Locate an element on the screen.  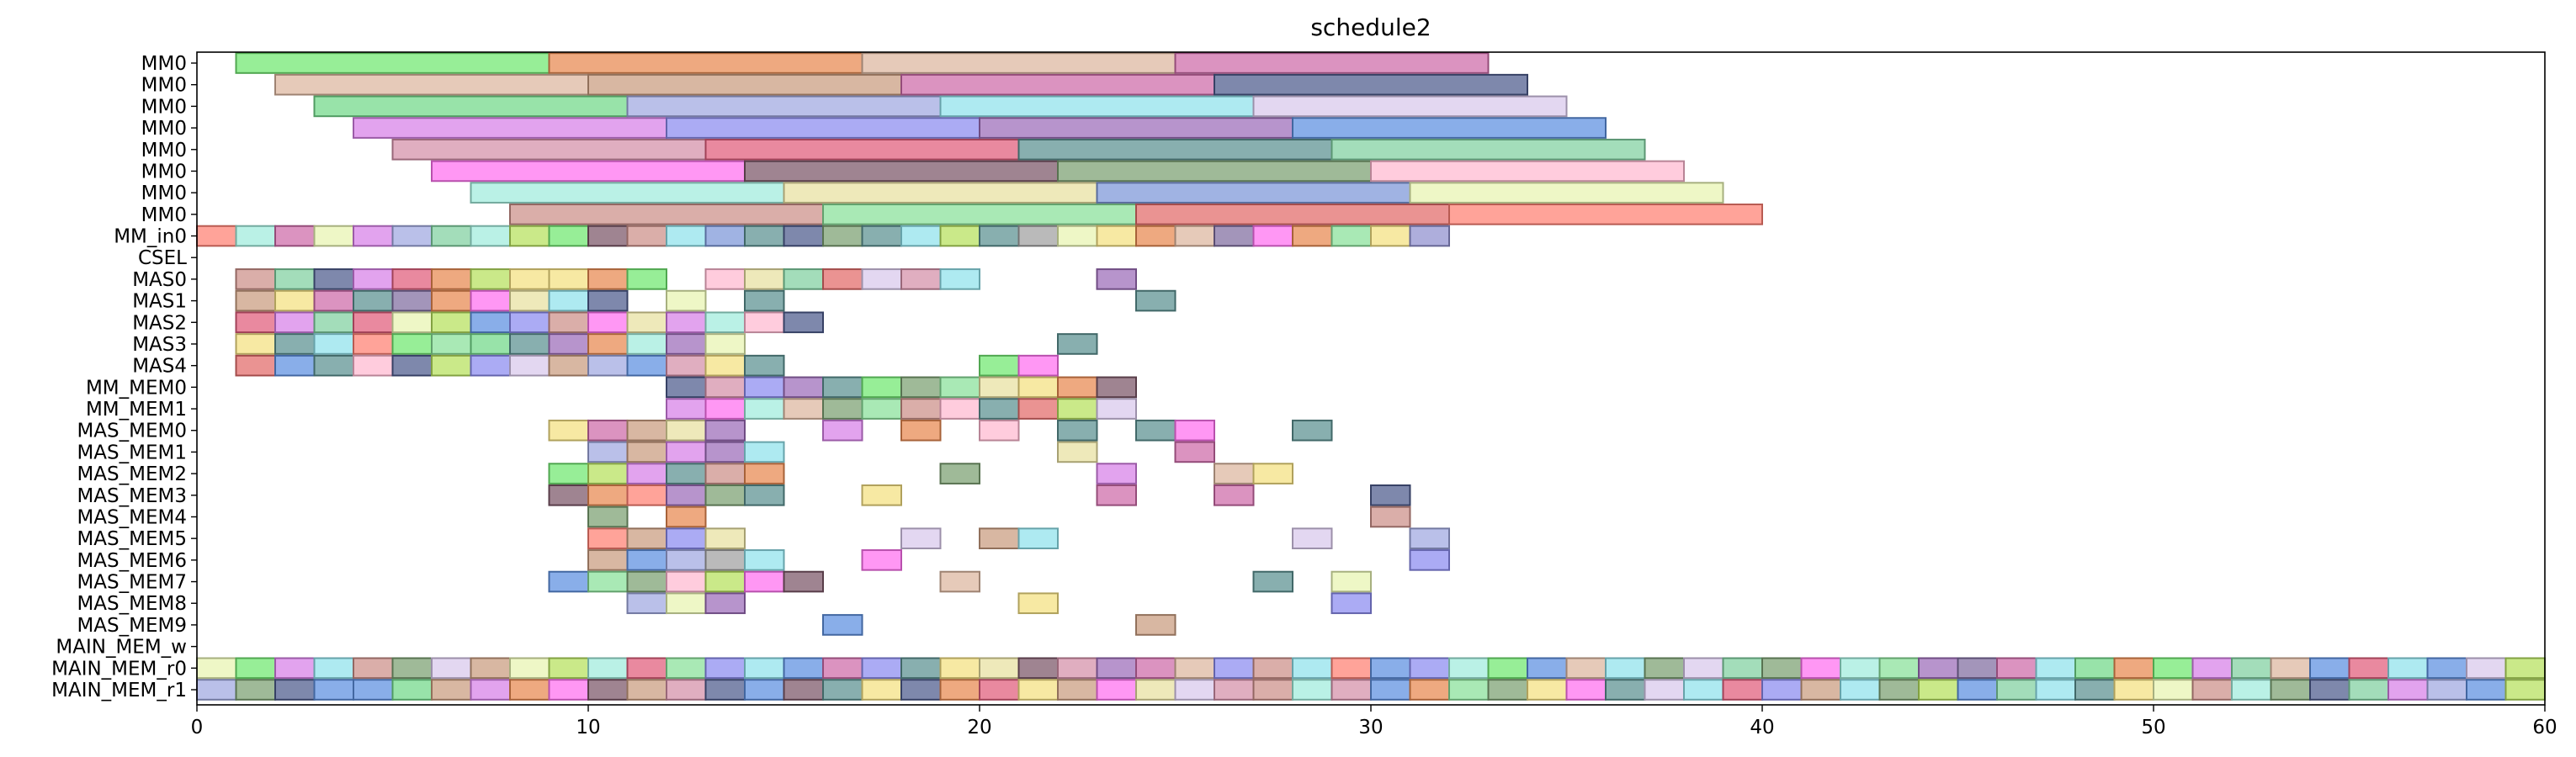
y-tick-label: MAS_MEM8 is located at coordinates (132, 604).